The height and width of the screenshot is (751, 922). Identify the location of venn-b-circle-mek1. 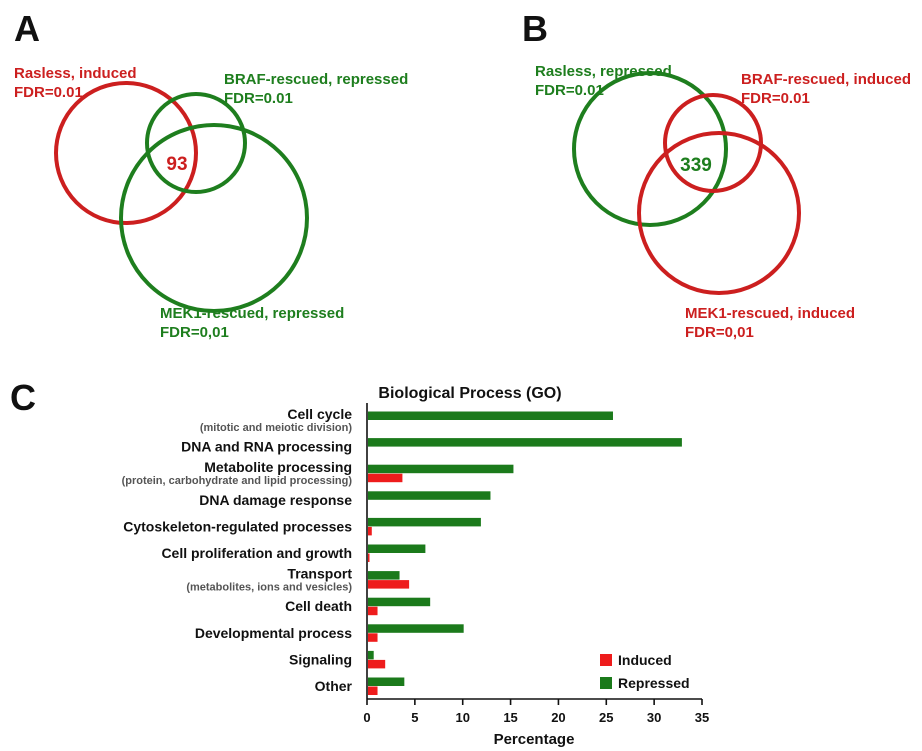
(719, 213).